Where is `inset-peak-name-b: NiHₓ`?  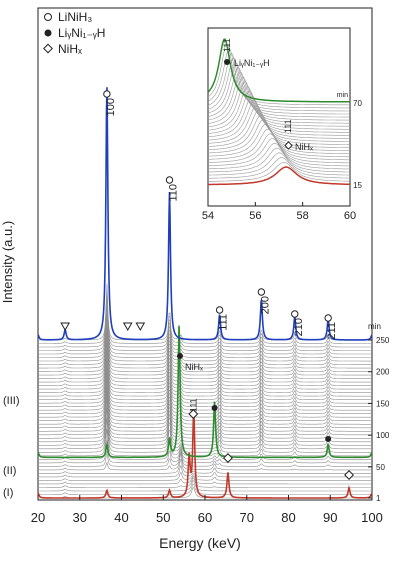
inset-peak-name-b: NiHₓ is located at coordinates (304, 147).